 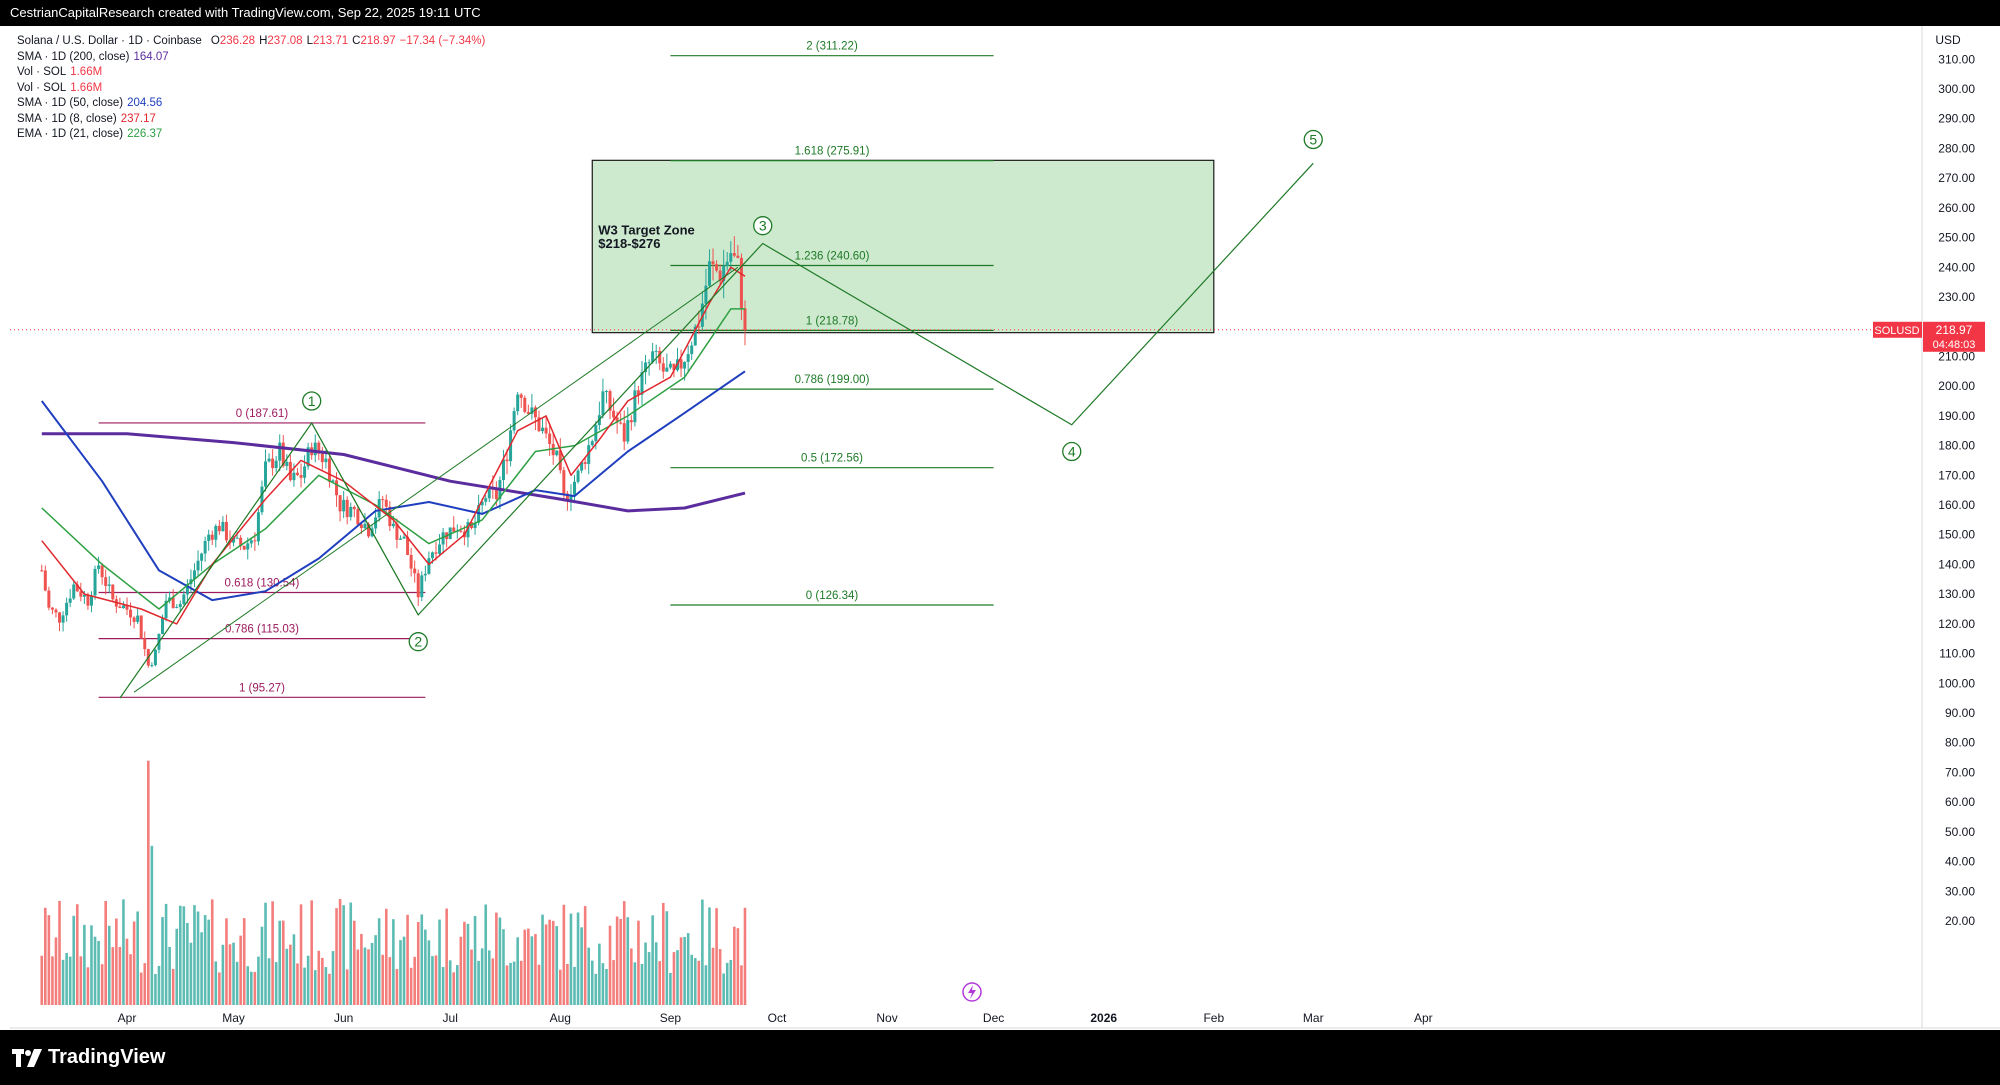 I want to click on price-axis-tick-label: 190.00, so click(x=1956, y=416).